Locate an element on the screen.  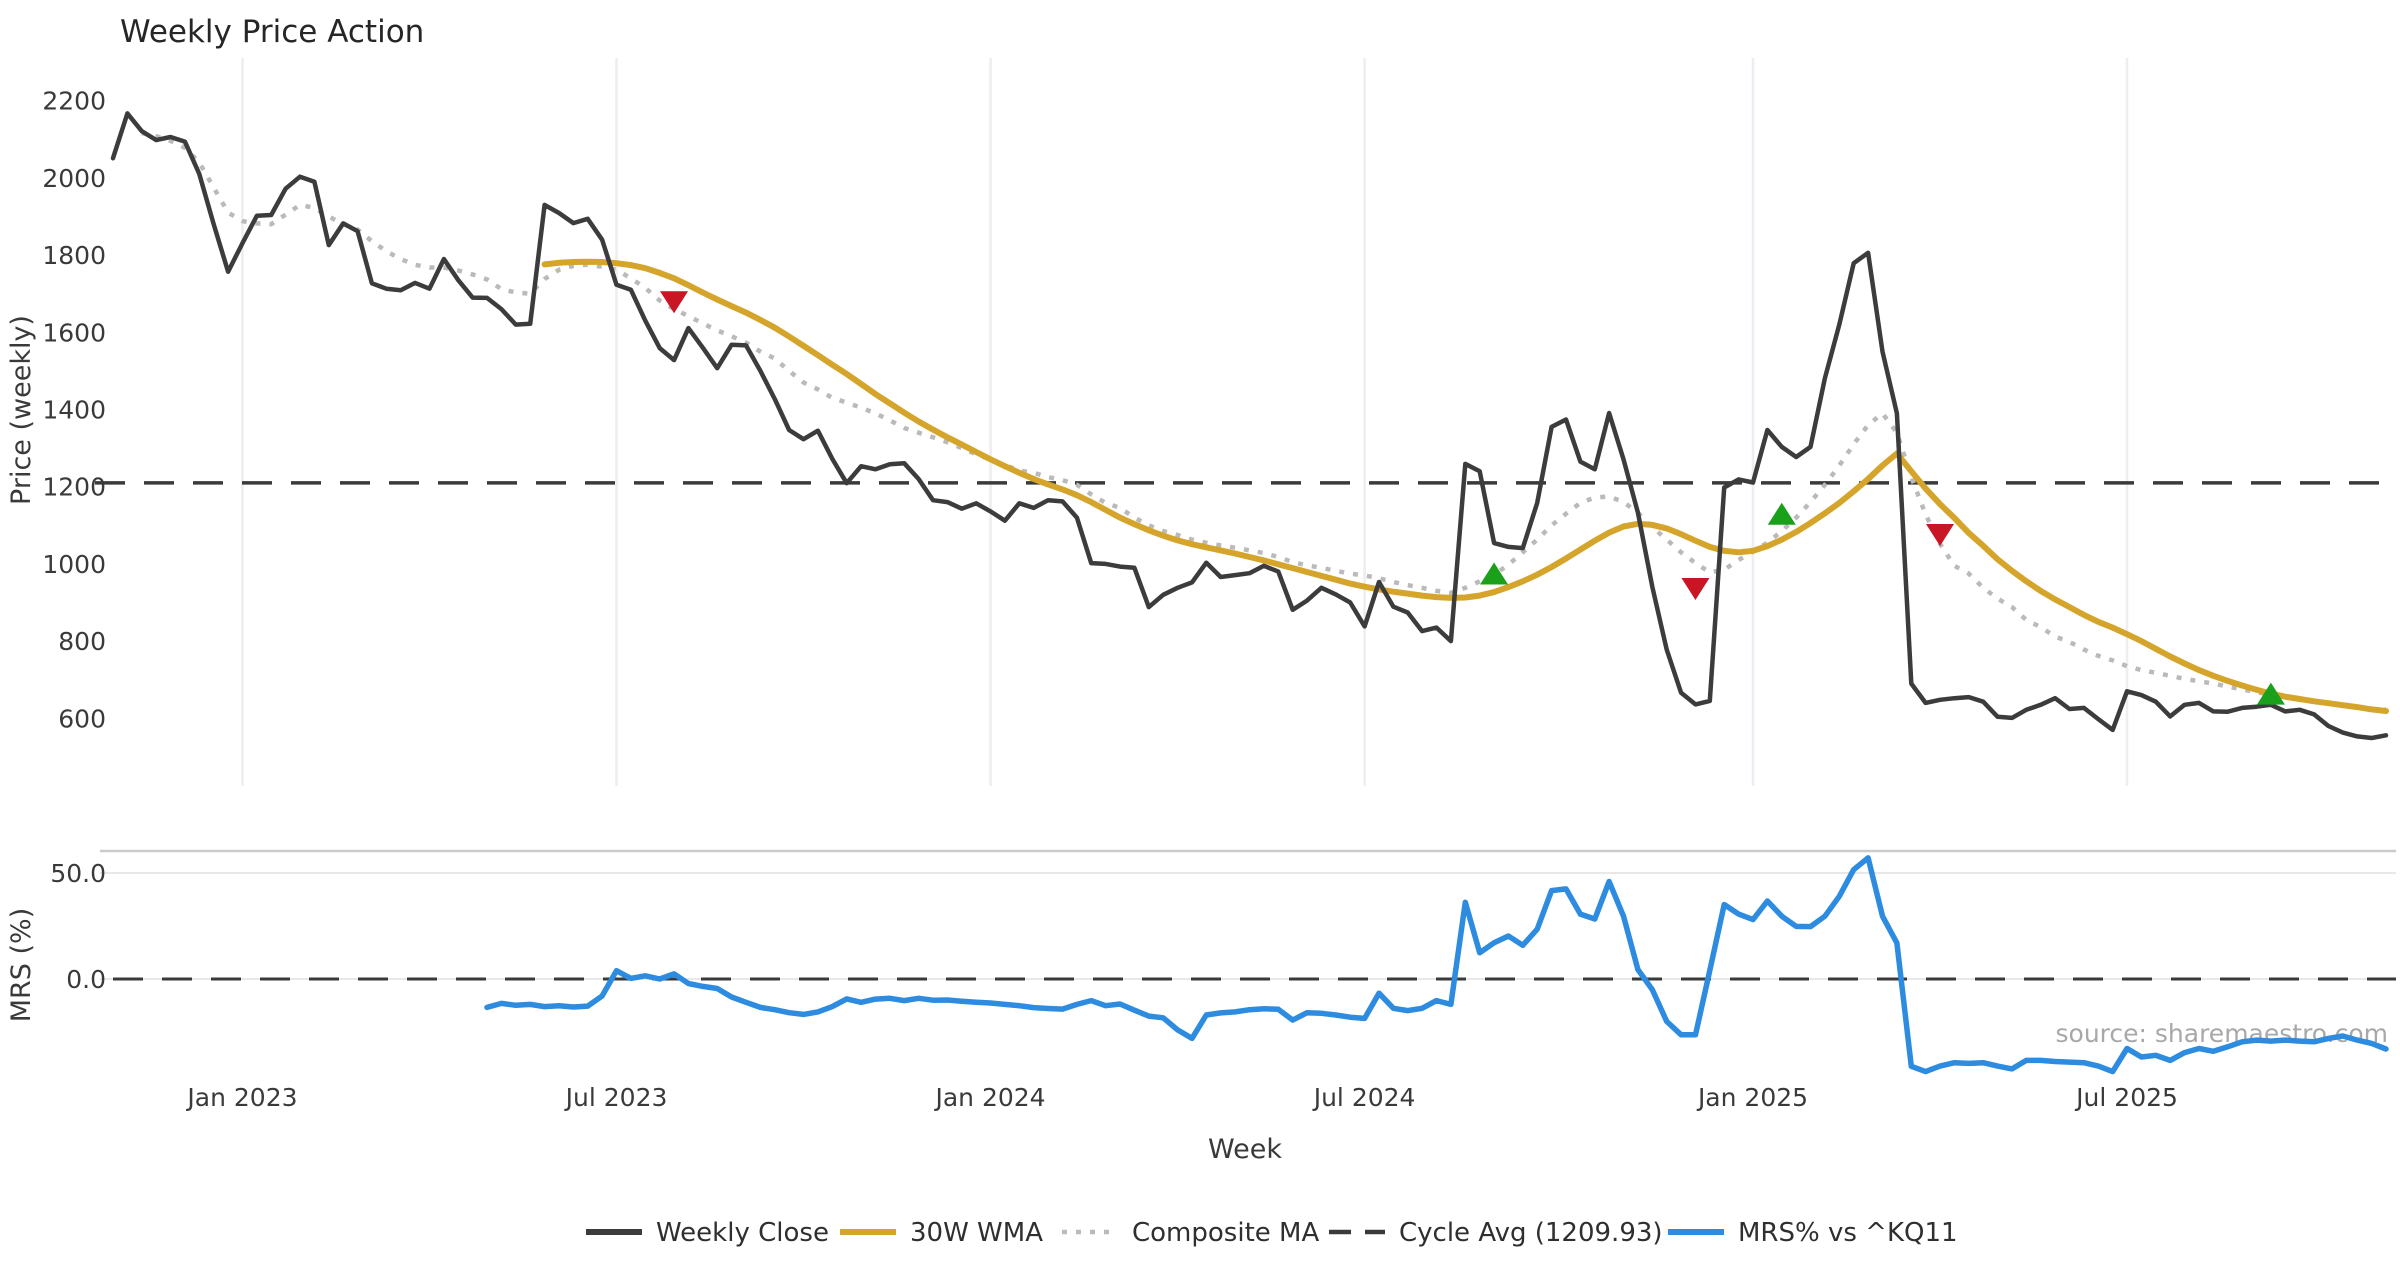
x-tick-label: Jul 2023 is located at coordinates (616, 1097).